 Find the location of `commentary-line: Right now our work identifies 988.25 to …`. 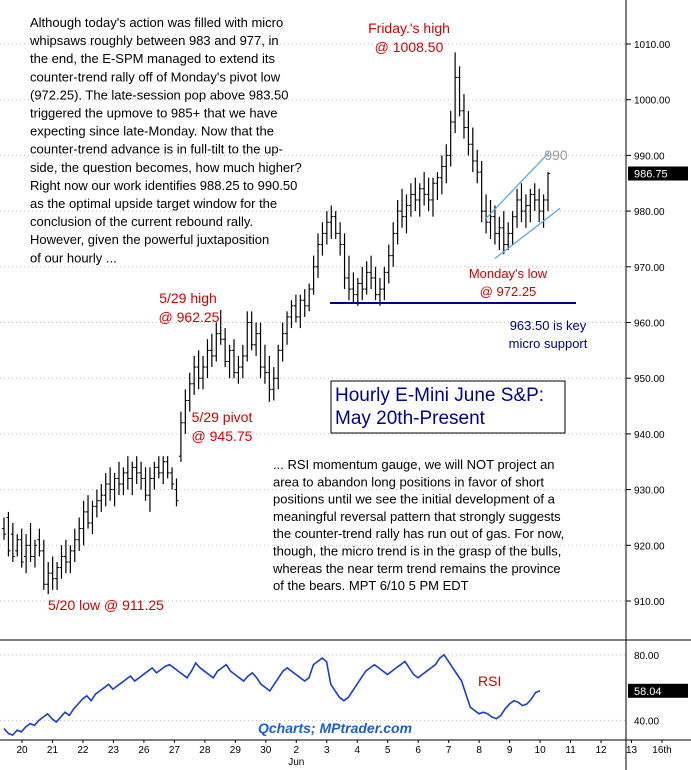

commentary-line: Right now our work identifies 988.25 to … is located at coordinates (163, 185).